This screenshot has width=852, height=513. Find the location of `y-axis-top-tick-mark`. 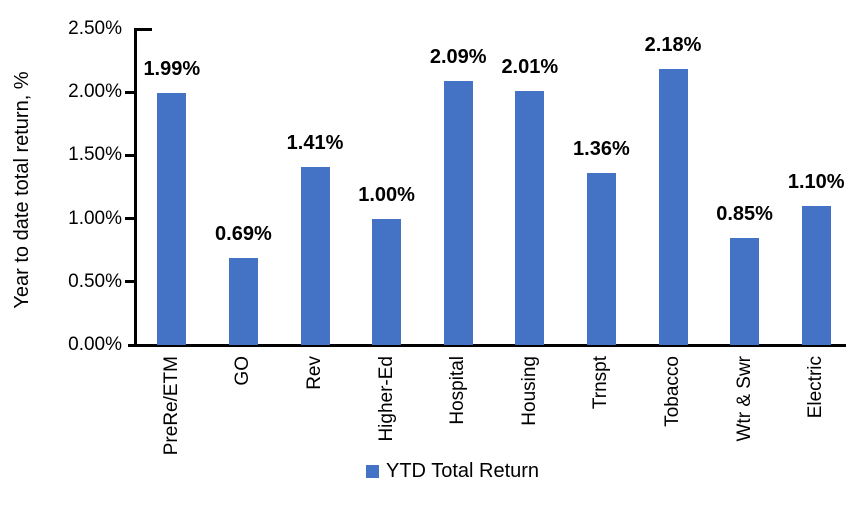

y-axis-top-tick-mark is located at coordinates (144, 29).